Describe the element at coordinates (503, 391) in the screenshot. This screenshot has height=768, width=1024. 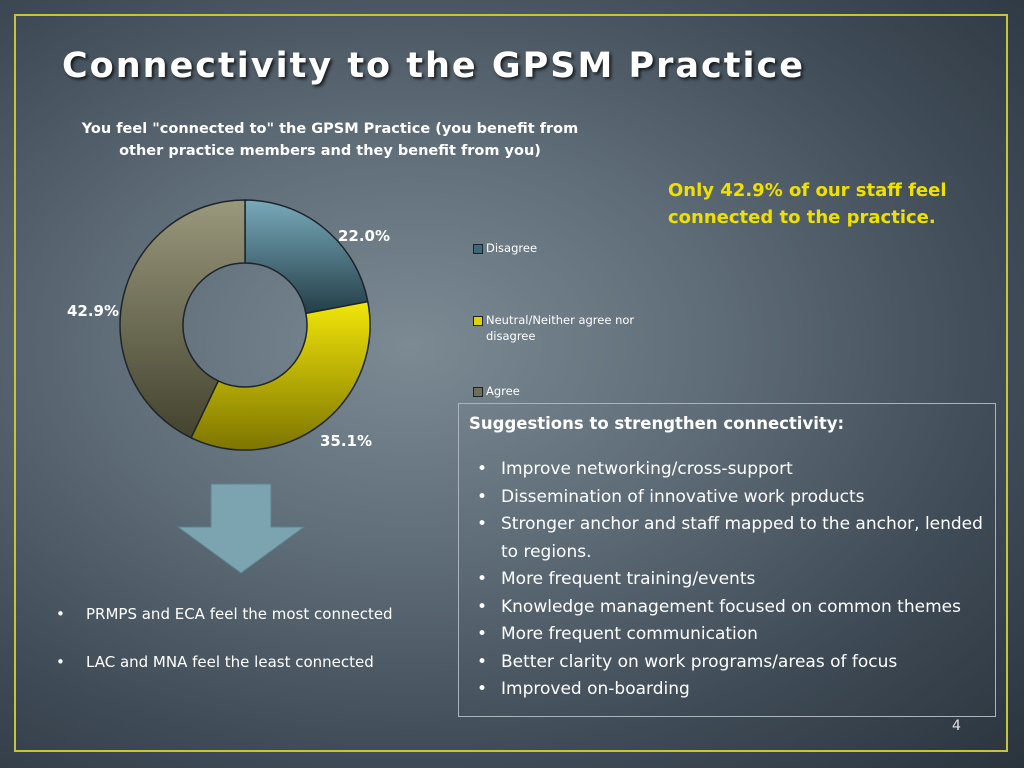
I see `legend-label: Agree` at that location.